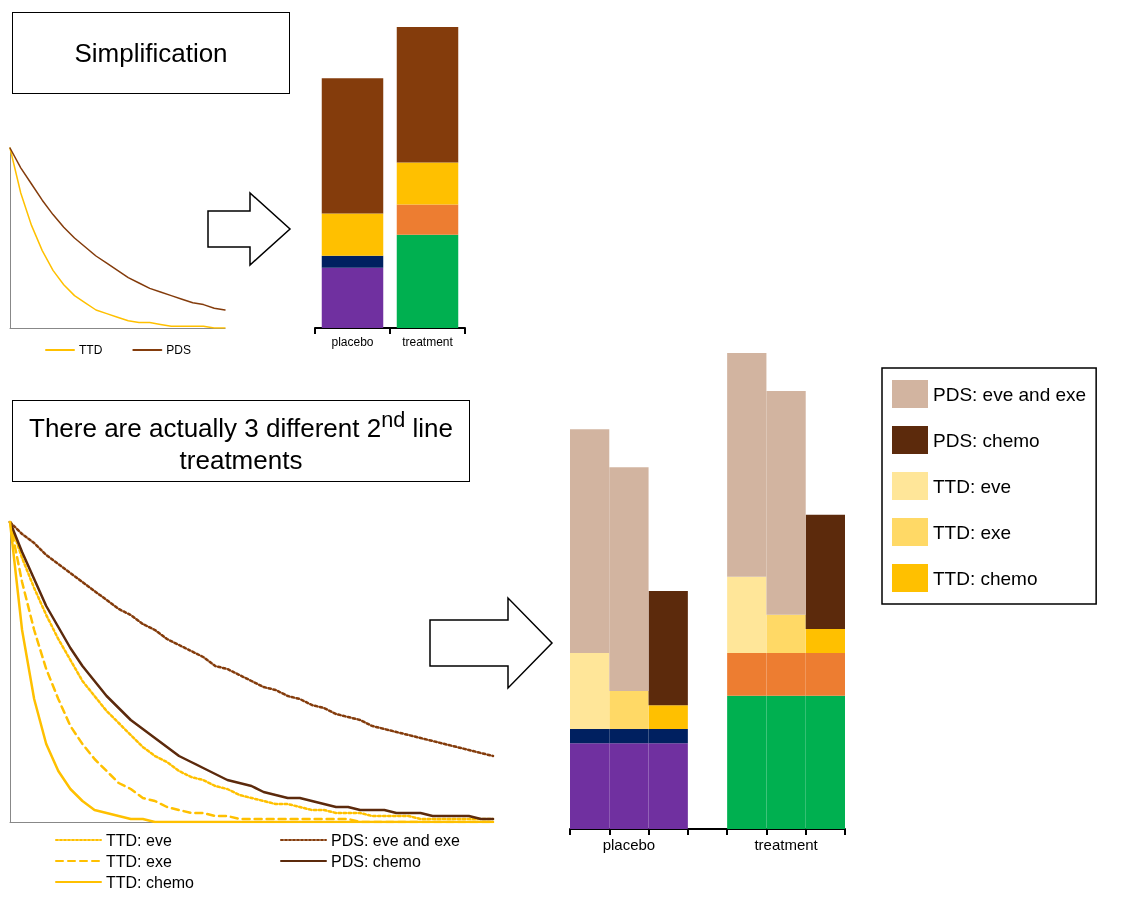 The image size is (1131, 901). I want to click on legend-label: TTD, so click(91, 350).